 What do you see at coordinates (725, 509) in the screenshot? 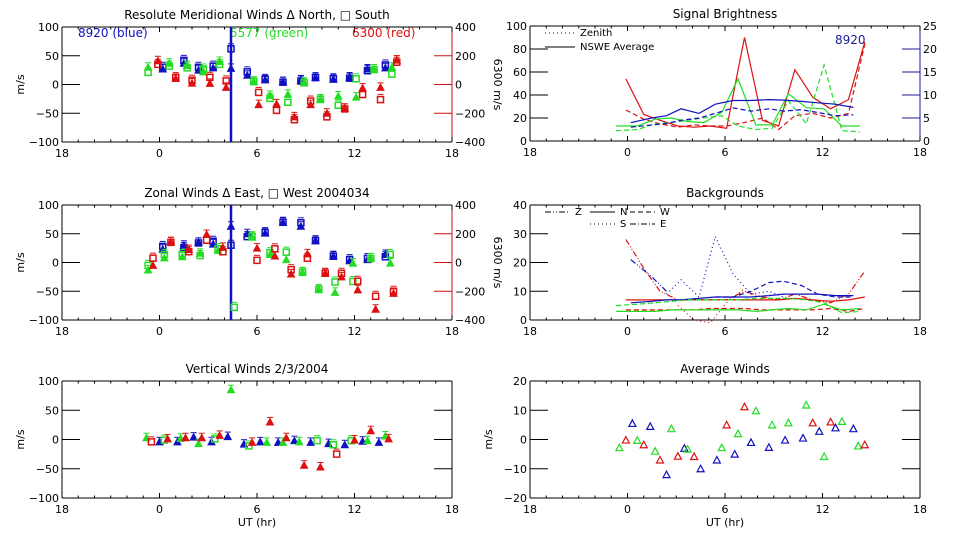
I see `x-tick-label: 6` at bounding box center [725, 509].